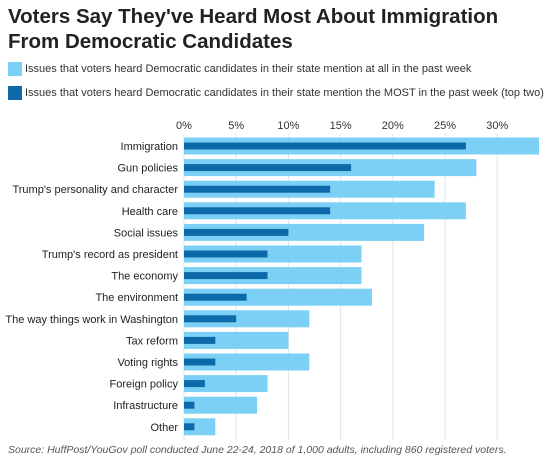 This screenshot has width=555, height=465. I want to click on category-label: Trump's record as president, so click(110, 255).